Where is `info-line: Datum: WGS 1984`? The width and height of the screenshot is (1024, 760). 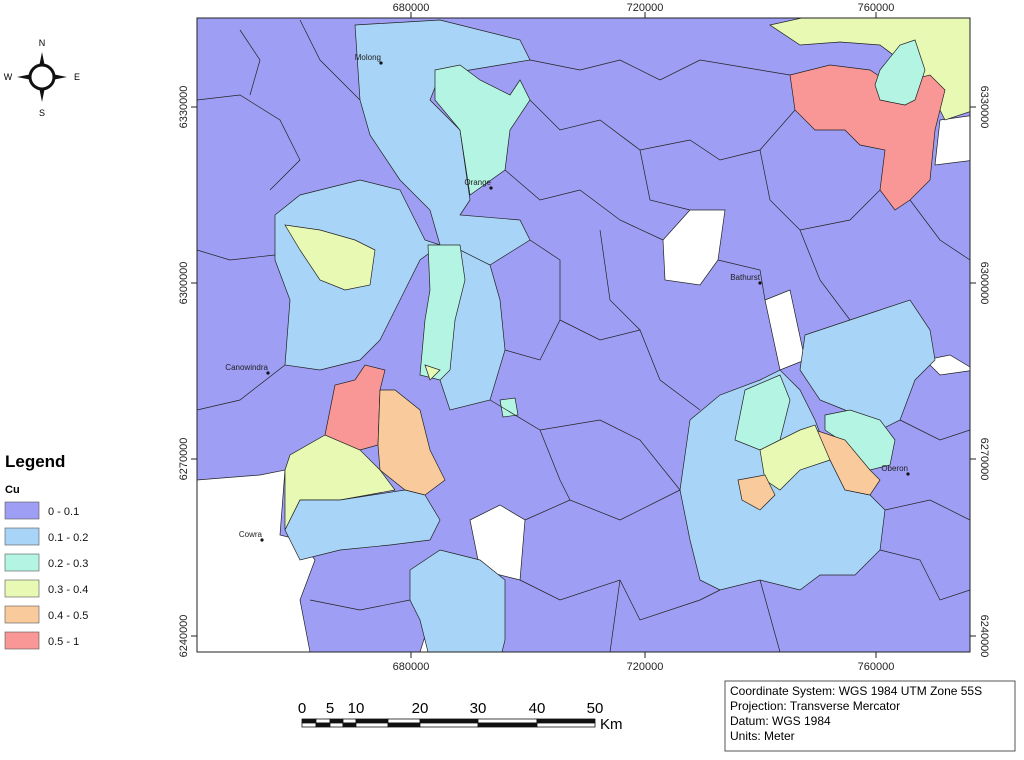 info-line: Datum: WGS 1984 is located at coordinates (780, 721).